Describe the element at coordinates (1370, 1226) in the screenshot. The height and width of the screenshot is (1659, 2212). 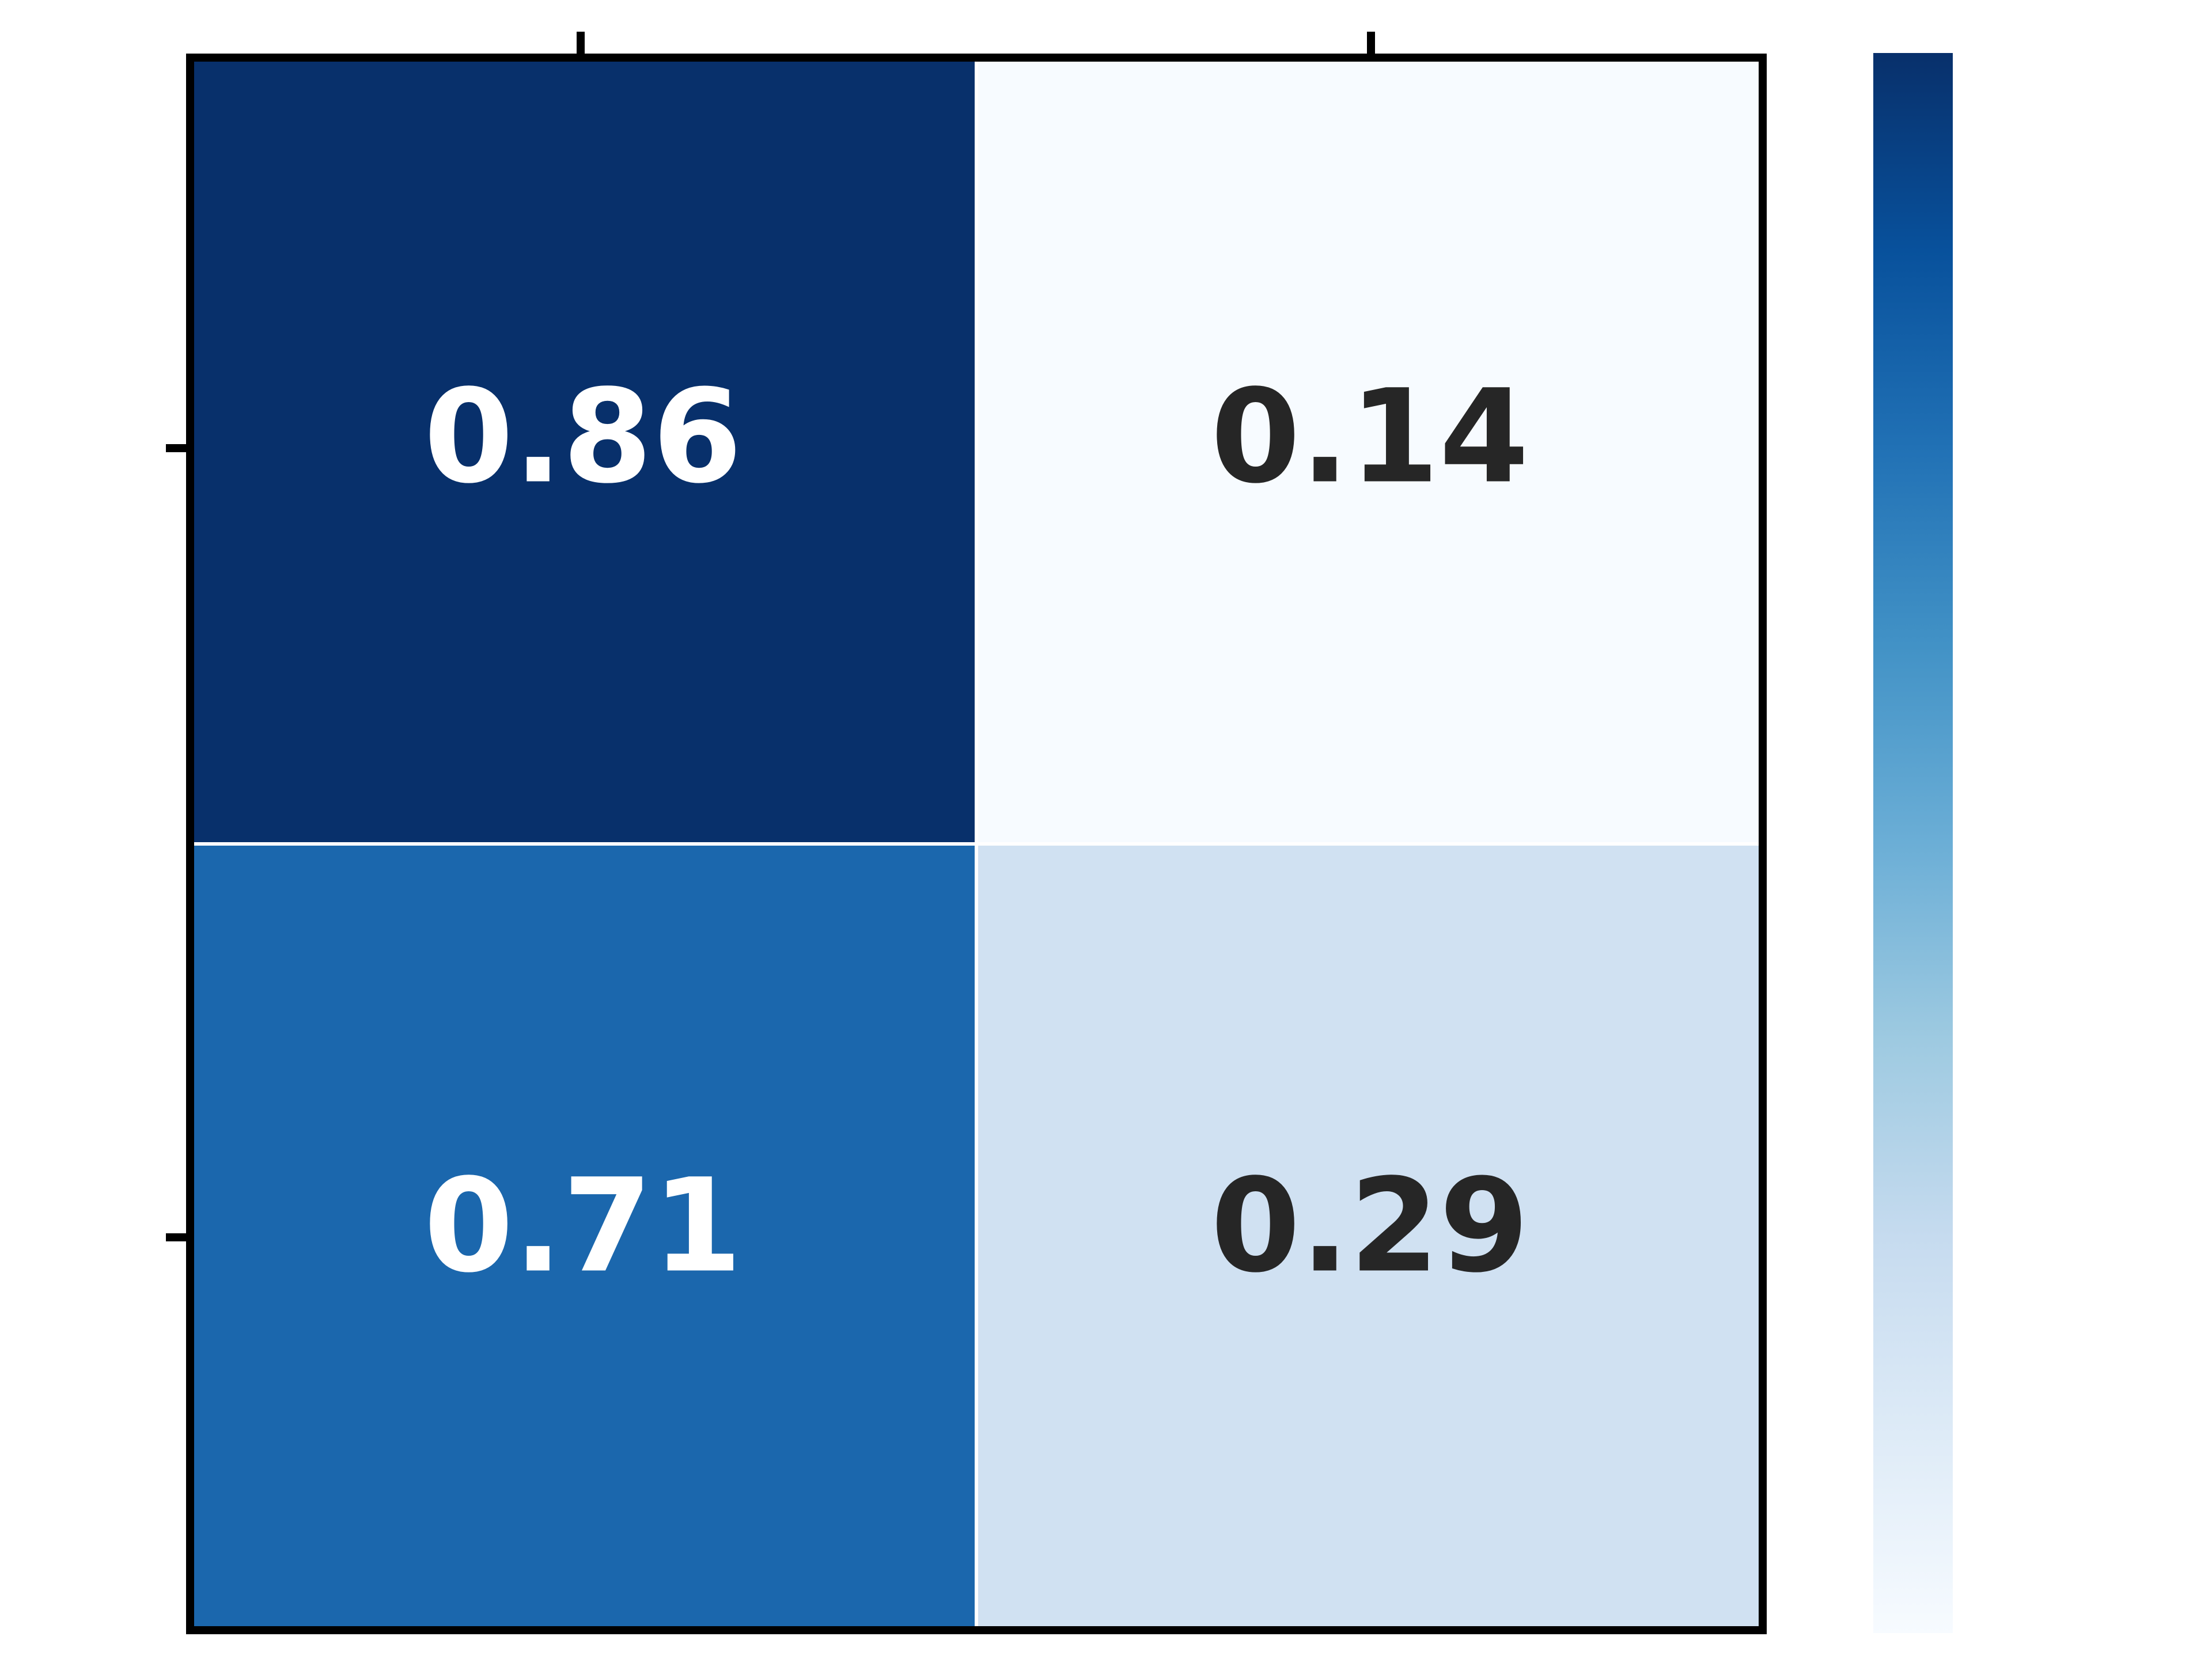
I see `heatmap-value-label-r2-c2: 0.29` at that location.